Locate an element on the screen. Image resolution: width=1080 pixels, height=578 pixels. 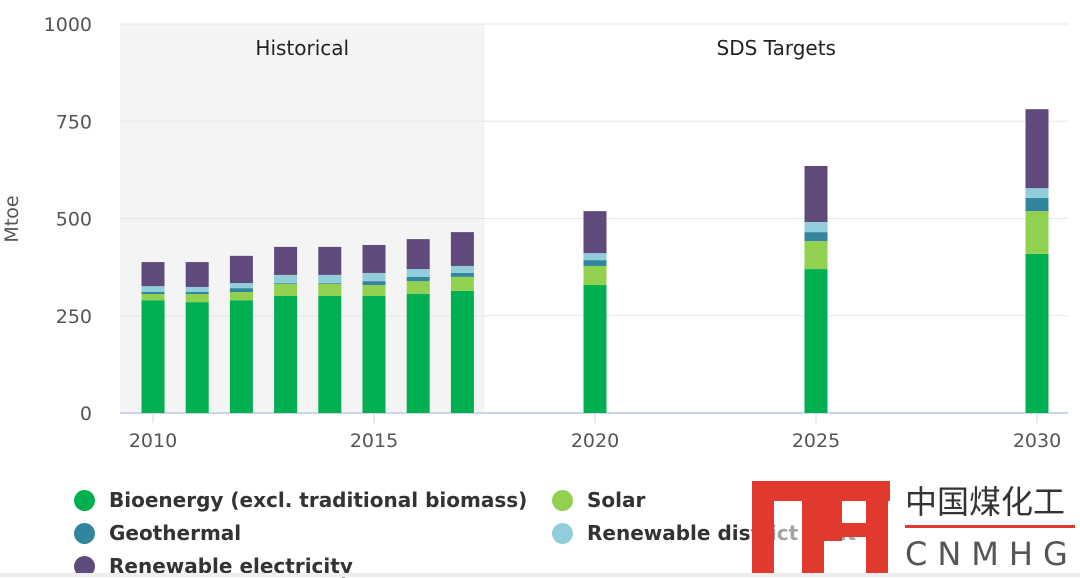
legend-item-geothermal: Geothermal is located at coordinates (157, 533).